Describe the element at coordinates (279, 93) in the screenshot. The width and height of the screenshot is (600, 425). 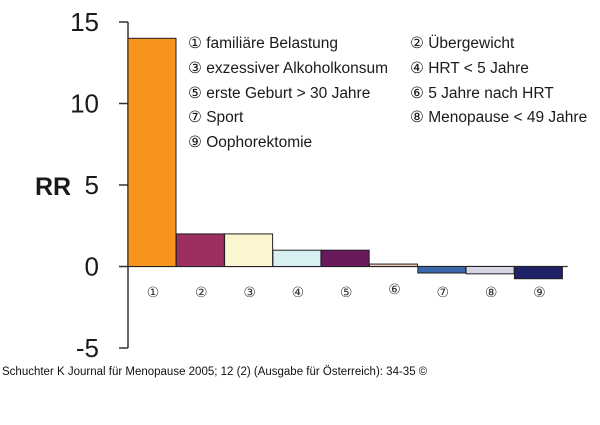
I see `legend-entry: ⑤ erste Geburt > 30 Jahre` at that location.